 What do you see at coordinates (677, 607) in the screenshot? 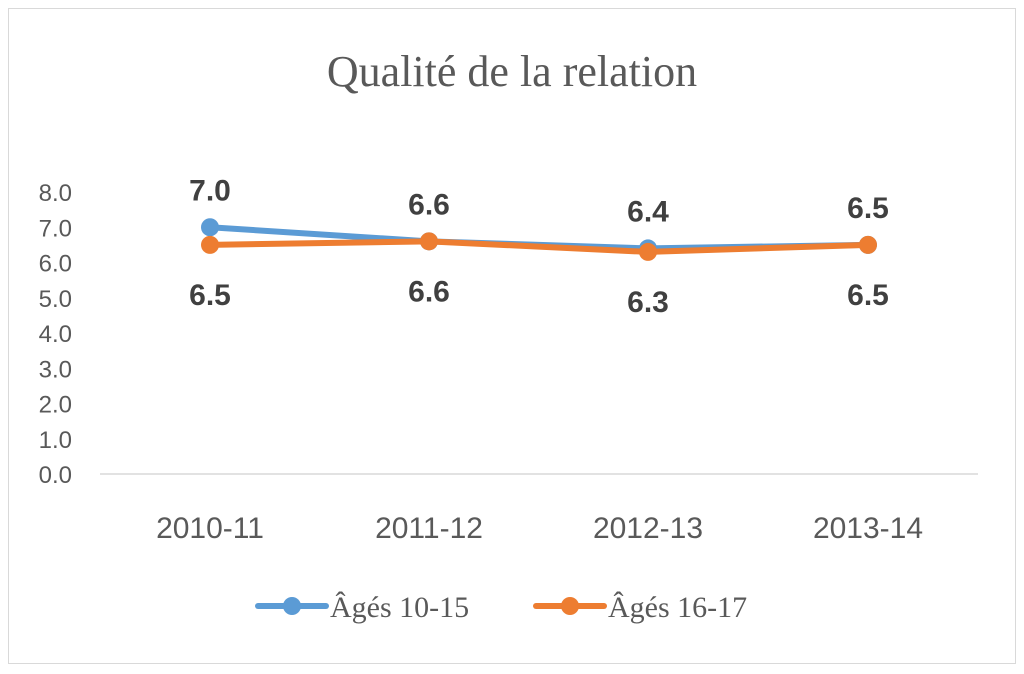
I see `legend-label-series-2: Âgés 16-17` at bounding box center [677, 607].